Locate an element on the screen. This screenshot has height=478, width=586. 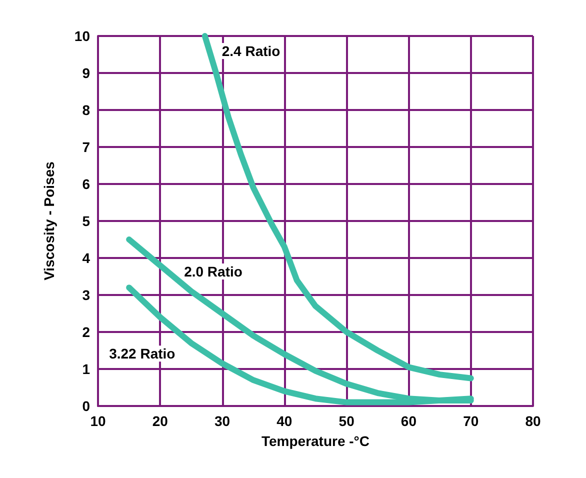
y-tick-label: 1 is located at coordinates (86, 369).